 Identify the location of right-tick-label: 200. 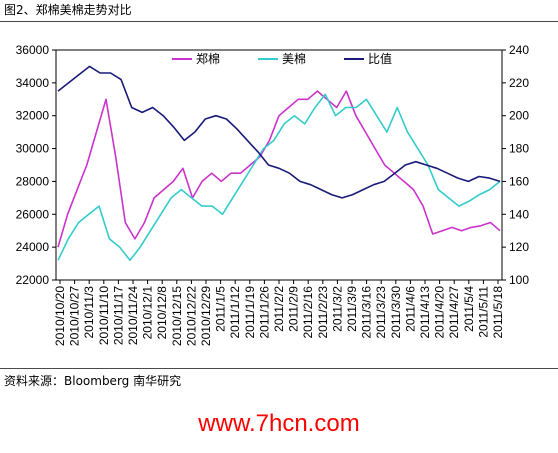
(519, 116).